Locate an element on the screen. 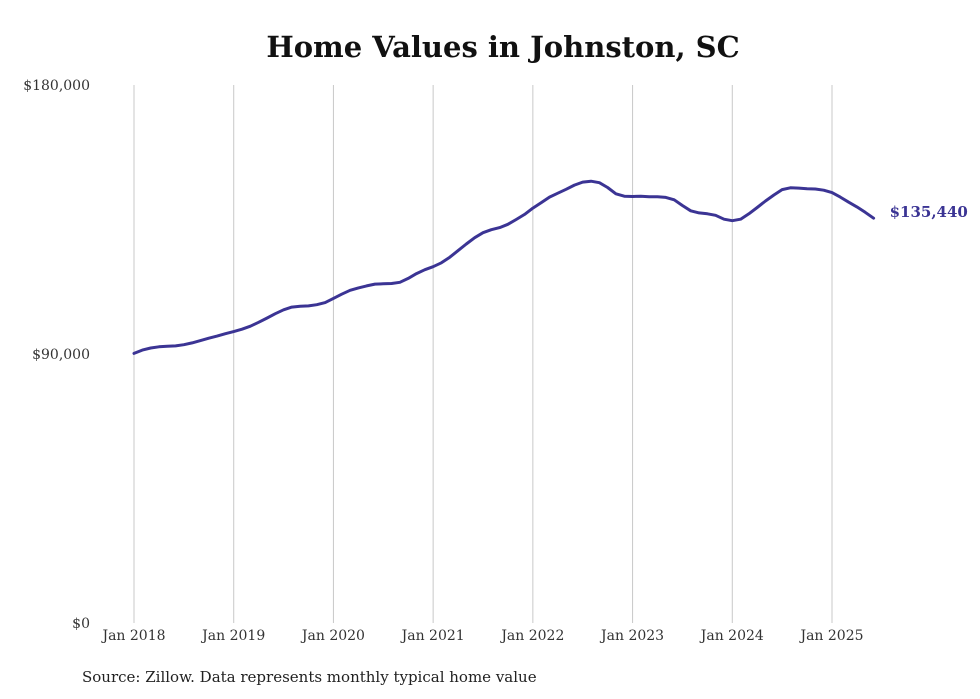 This screenshot has width=980, height=699. y-tick-label: $90,000 is located at coordinates (61, 355).